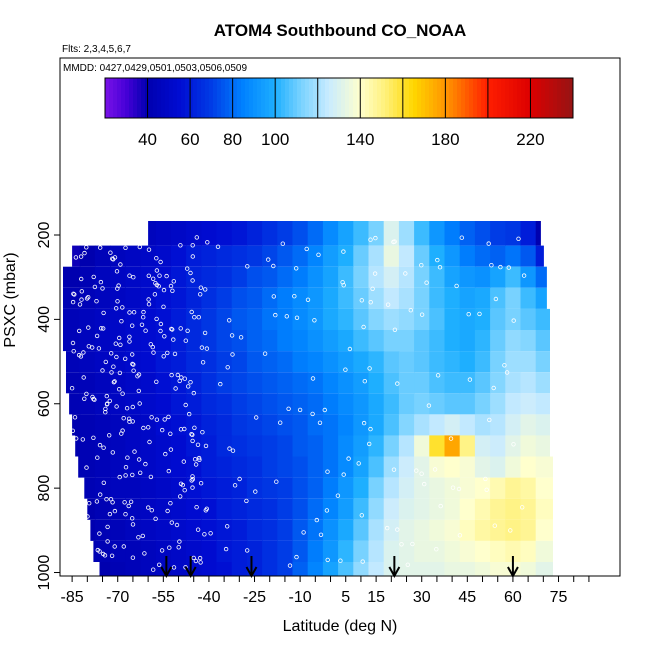 This screenshot has height=650, width=650. I want to click on y-tick-label: 600, so click(44, 403).